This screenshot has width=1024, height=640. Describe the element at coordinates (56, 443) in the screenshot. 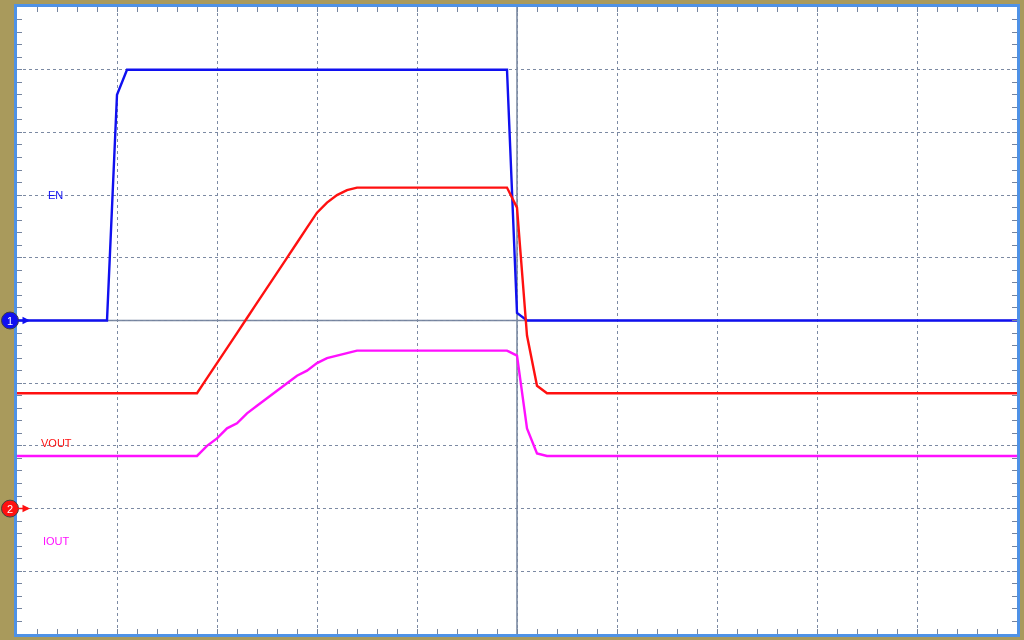

I see `text: VOUT` at that location.